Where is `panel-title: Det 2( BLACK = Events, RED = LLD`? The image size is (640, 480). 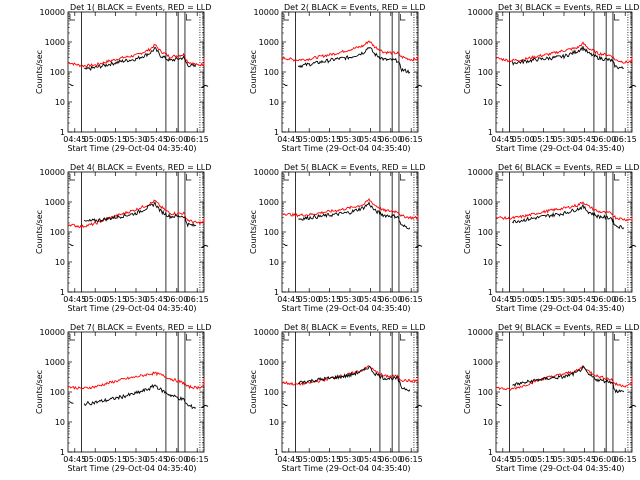
panel-title: Det 2( BLACK = Events, RED = LLD is located at coordinates (354, 7).